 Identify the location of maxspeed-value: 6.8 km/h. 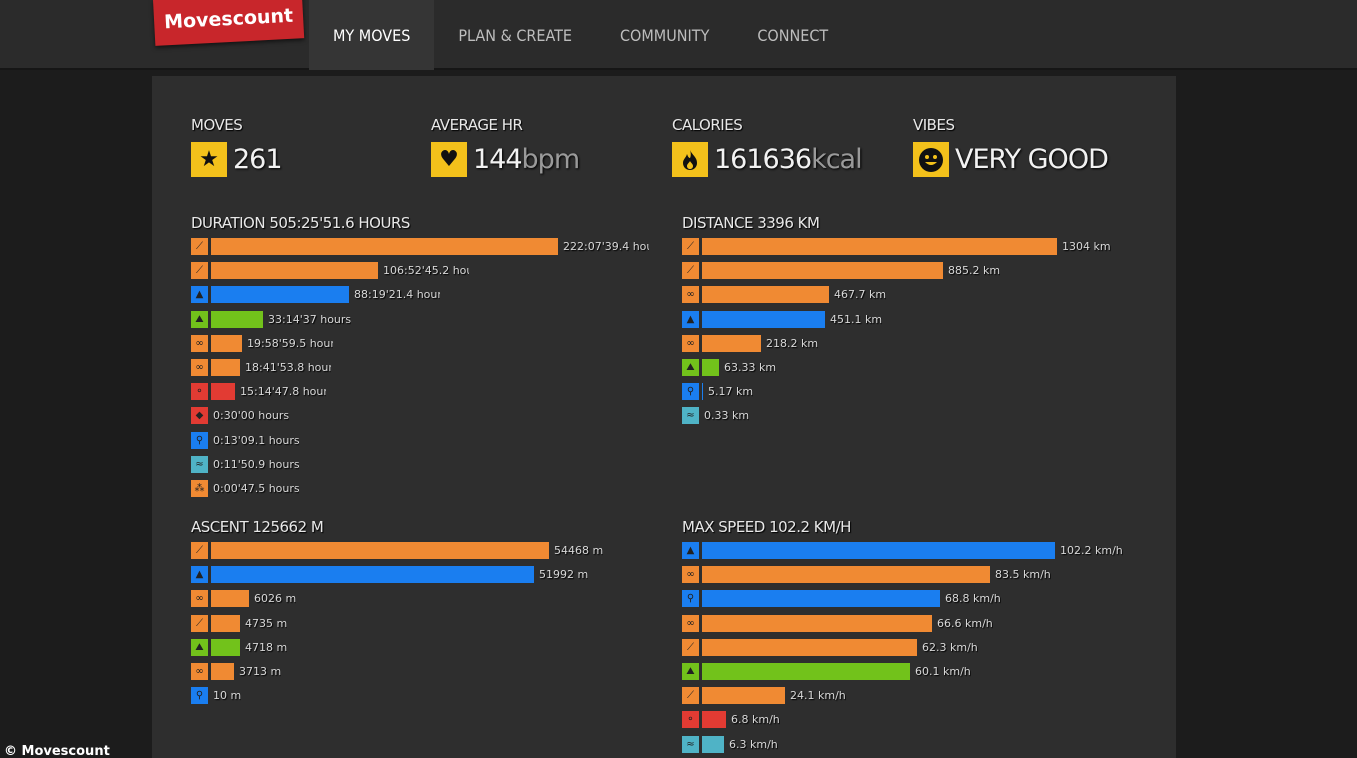
(755, 720).